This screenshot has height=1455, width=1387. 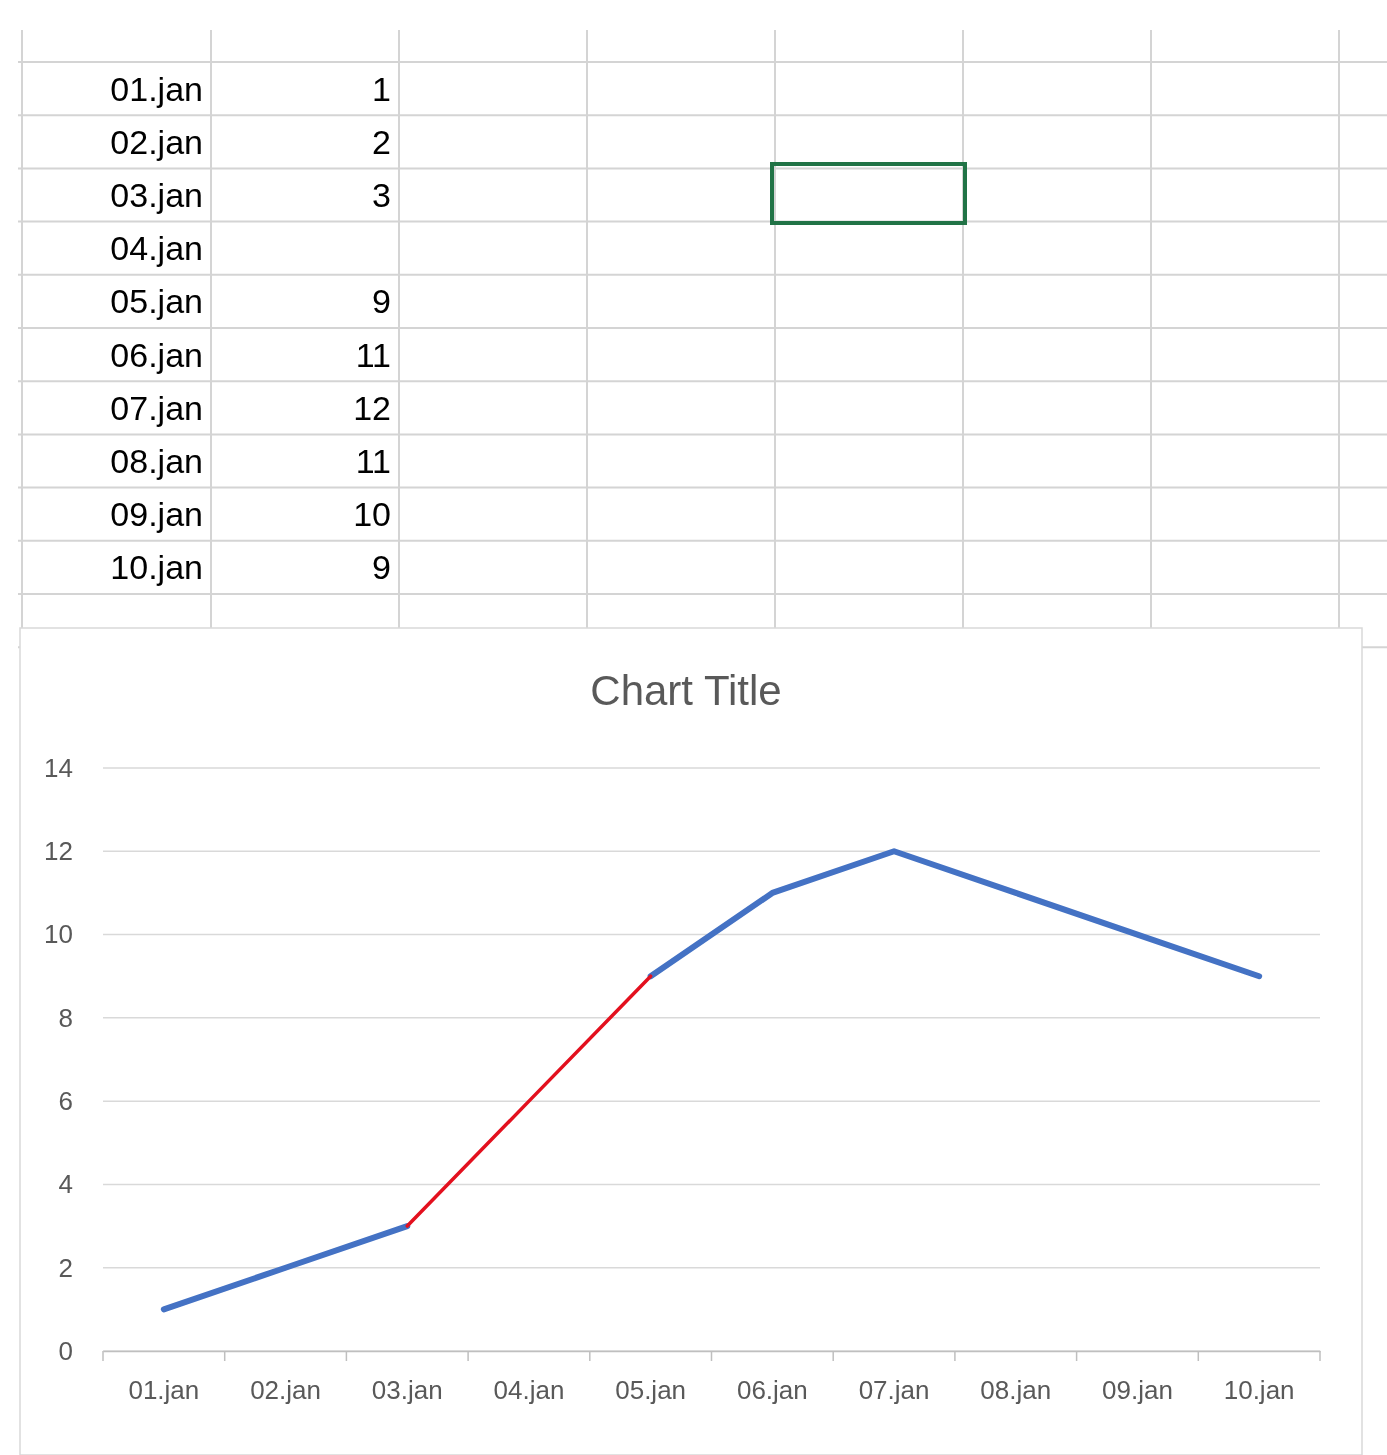 What do you see at coordinates (1016, 1390) in the screenshot?
I see `x-tick-label: 08.jan` at bounding box center [1016, 1390].